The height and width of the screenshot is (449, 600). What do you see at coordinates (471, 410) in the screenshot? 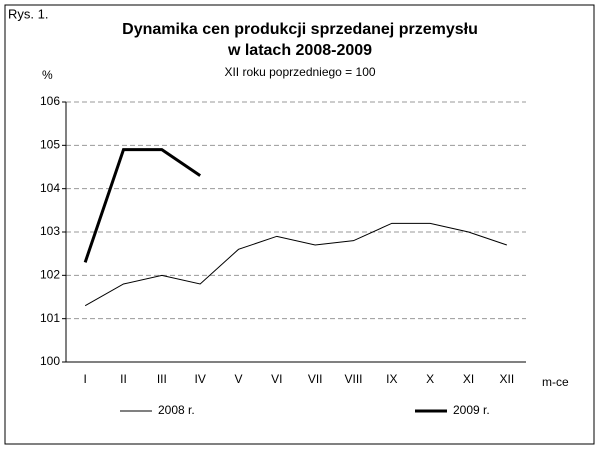
I see `legend-label: 2009 r.` at bounding box center [471, 410].